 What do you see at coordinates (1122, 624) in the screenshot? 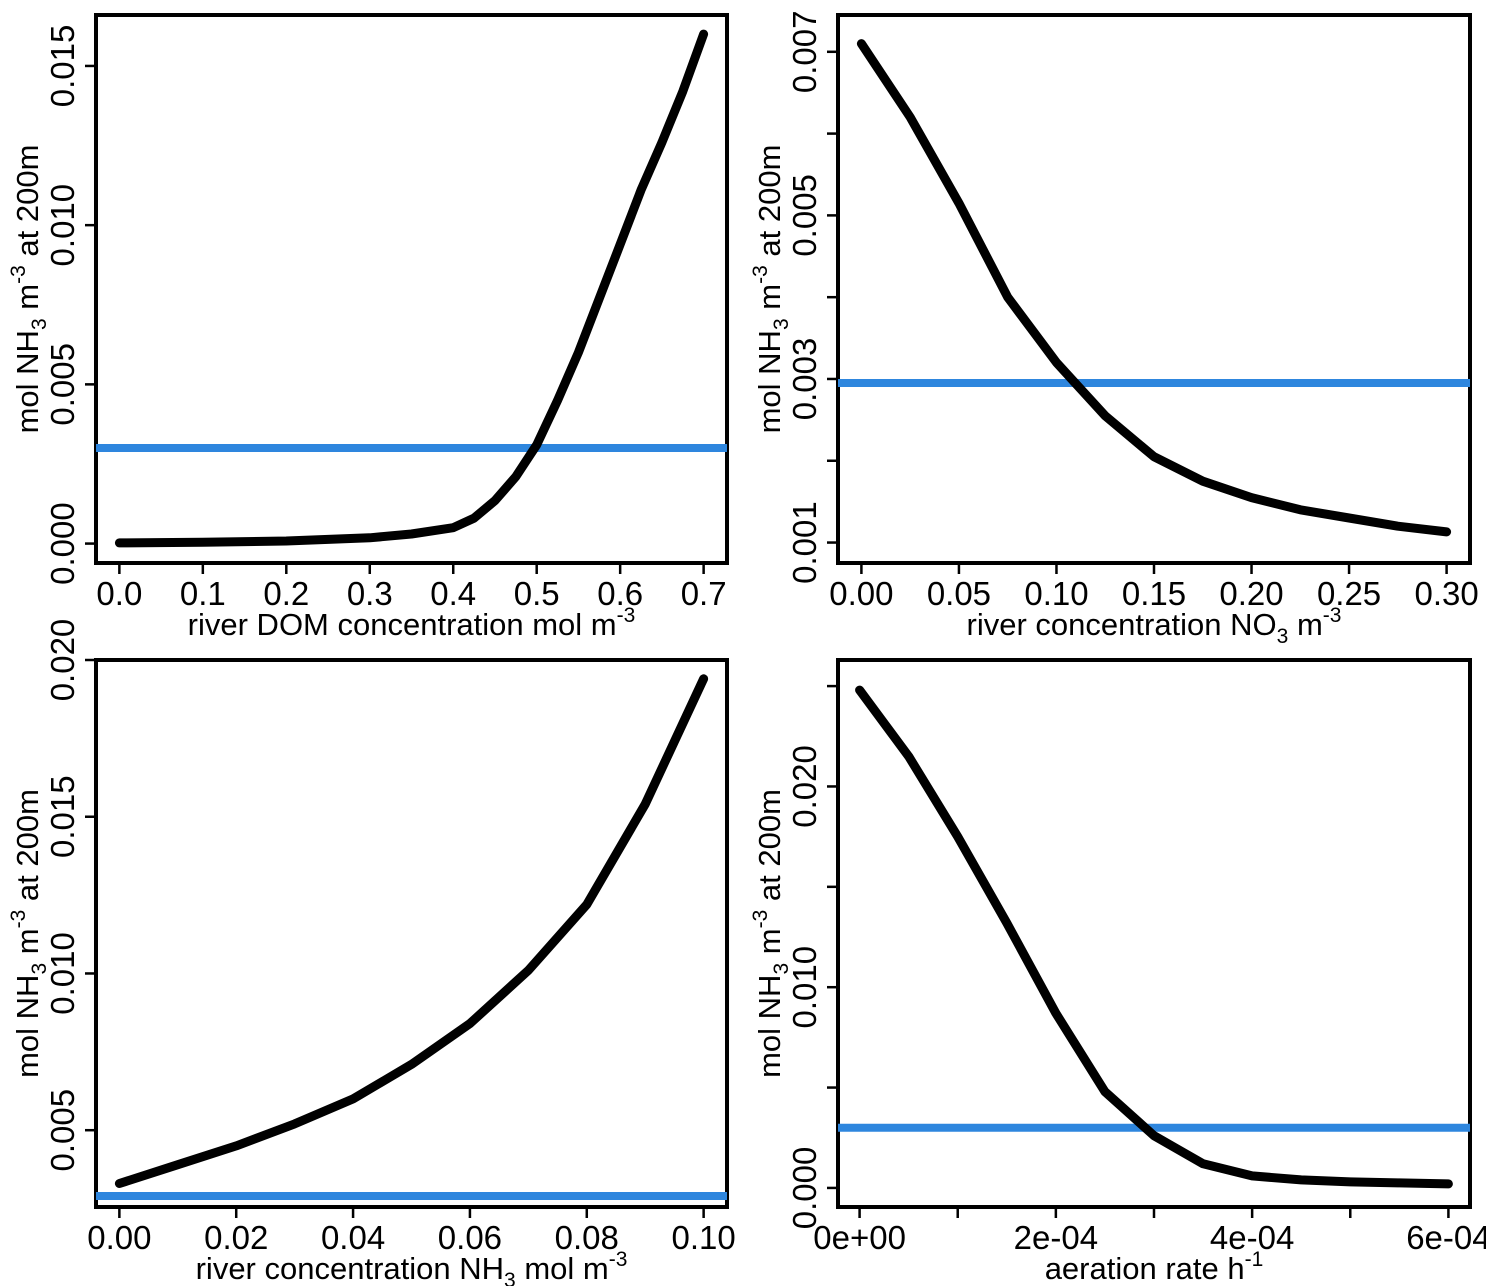
I see `x-axis-label-text: river concentration NO` at bounding box center [1122, 624].